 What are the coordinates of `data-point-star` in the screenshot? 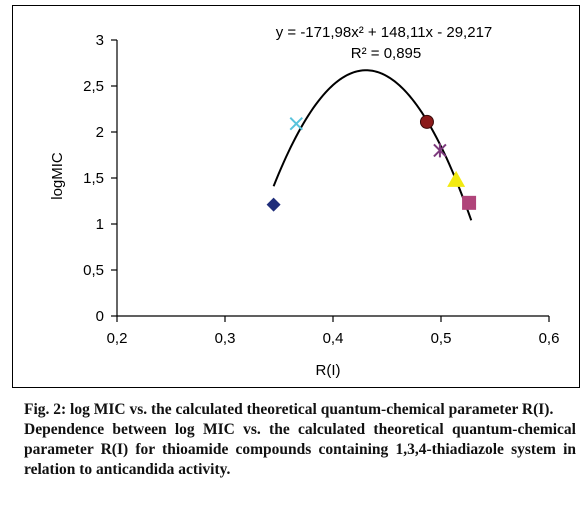 It's located at (440, 150).